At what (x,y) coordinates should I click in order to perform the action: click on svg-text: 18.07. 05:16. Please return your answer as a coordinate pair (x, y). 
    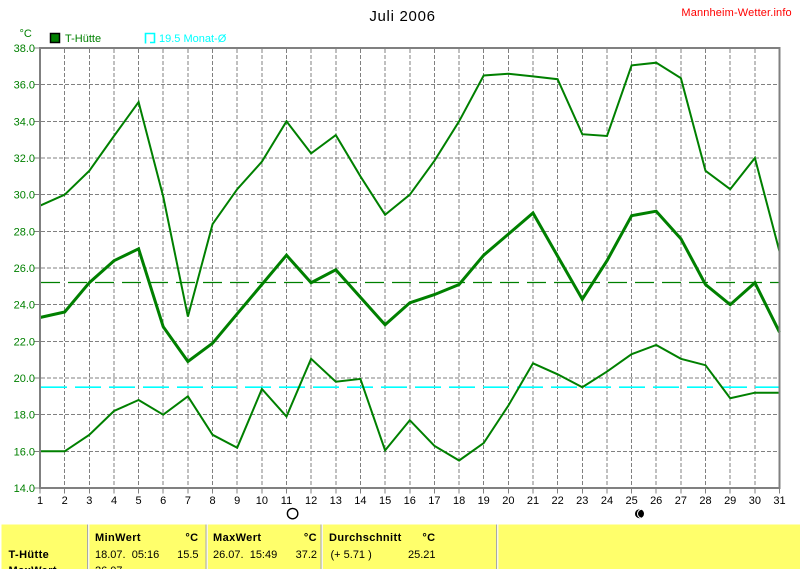
    Looking at the image, I should click on (127, 555).